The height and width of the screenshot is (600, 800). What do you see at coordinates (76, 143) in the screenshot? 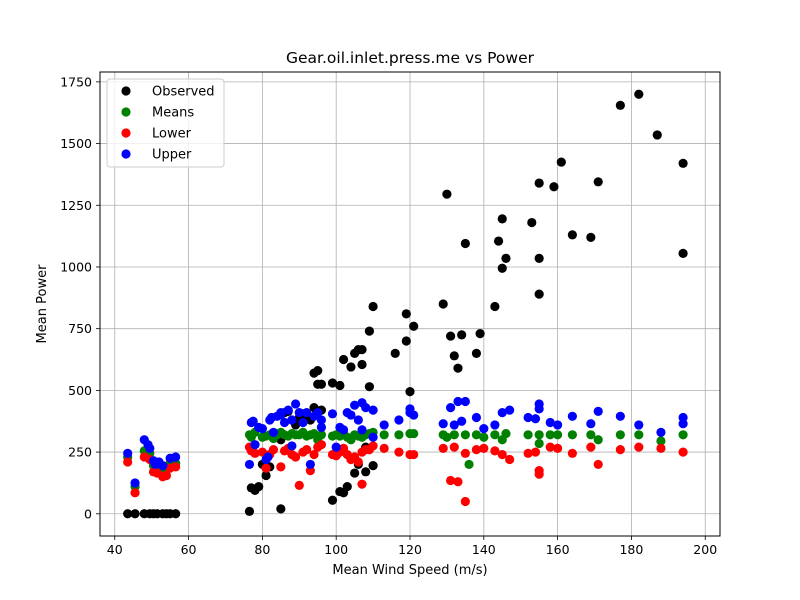
I see `y-tick-label: 1500` at bounding box center [76, 143].